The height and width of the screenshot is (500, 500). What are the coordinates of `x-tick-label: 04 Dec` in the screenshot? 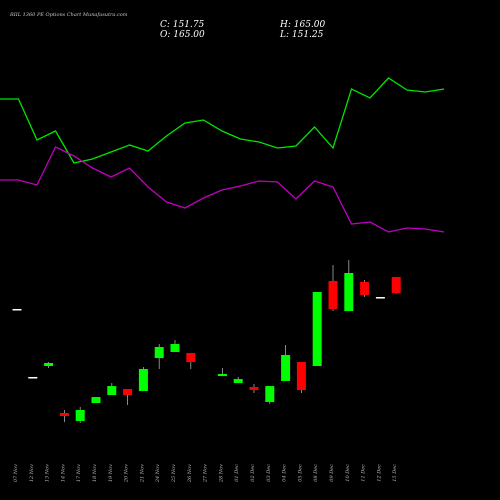 It's located at (285, 473).